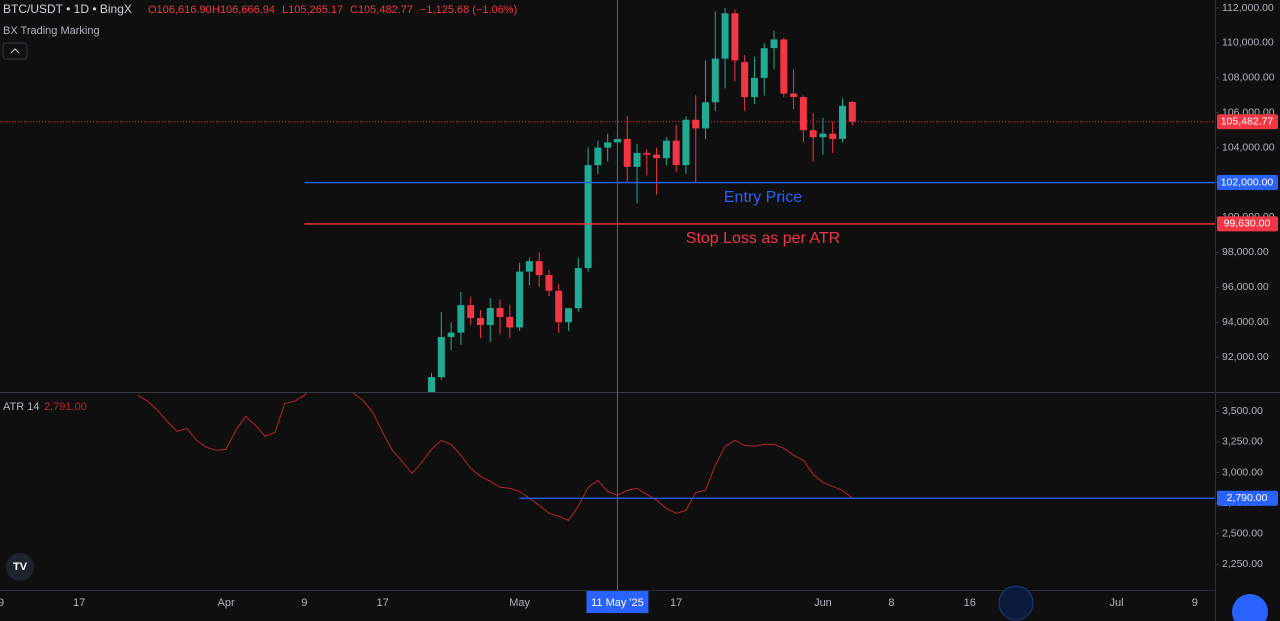 This screenshot has width=1280, height=621. I want to click on x-tick-label: Apr, so click(225, 603).